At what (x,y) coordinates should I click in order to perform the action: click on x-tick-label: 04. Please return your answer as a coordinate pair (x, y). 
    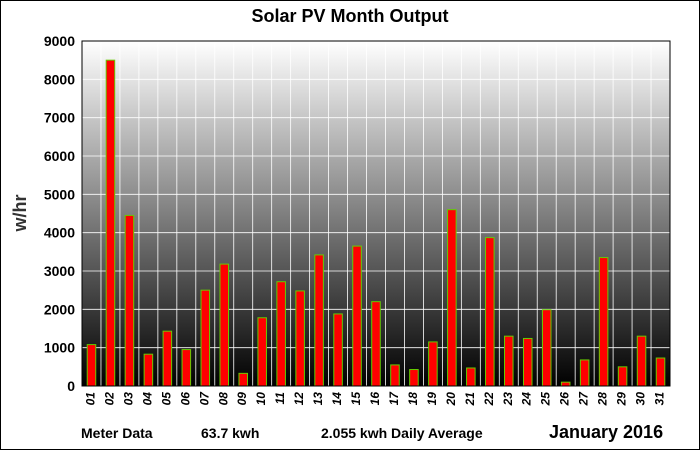
    Looking at the image, I should click on (147, 399).